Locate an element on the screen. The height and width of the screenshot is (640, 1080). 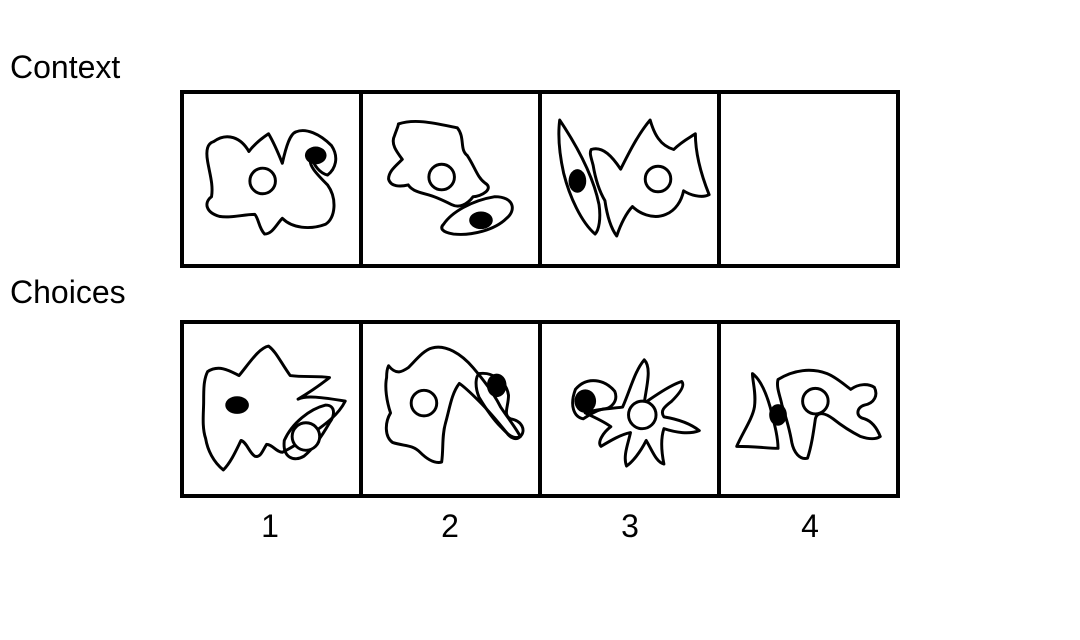
triangle-shape-icon is located at coordinates (757, 411).